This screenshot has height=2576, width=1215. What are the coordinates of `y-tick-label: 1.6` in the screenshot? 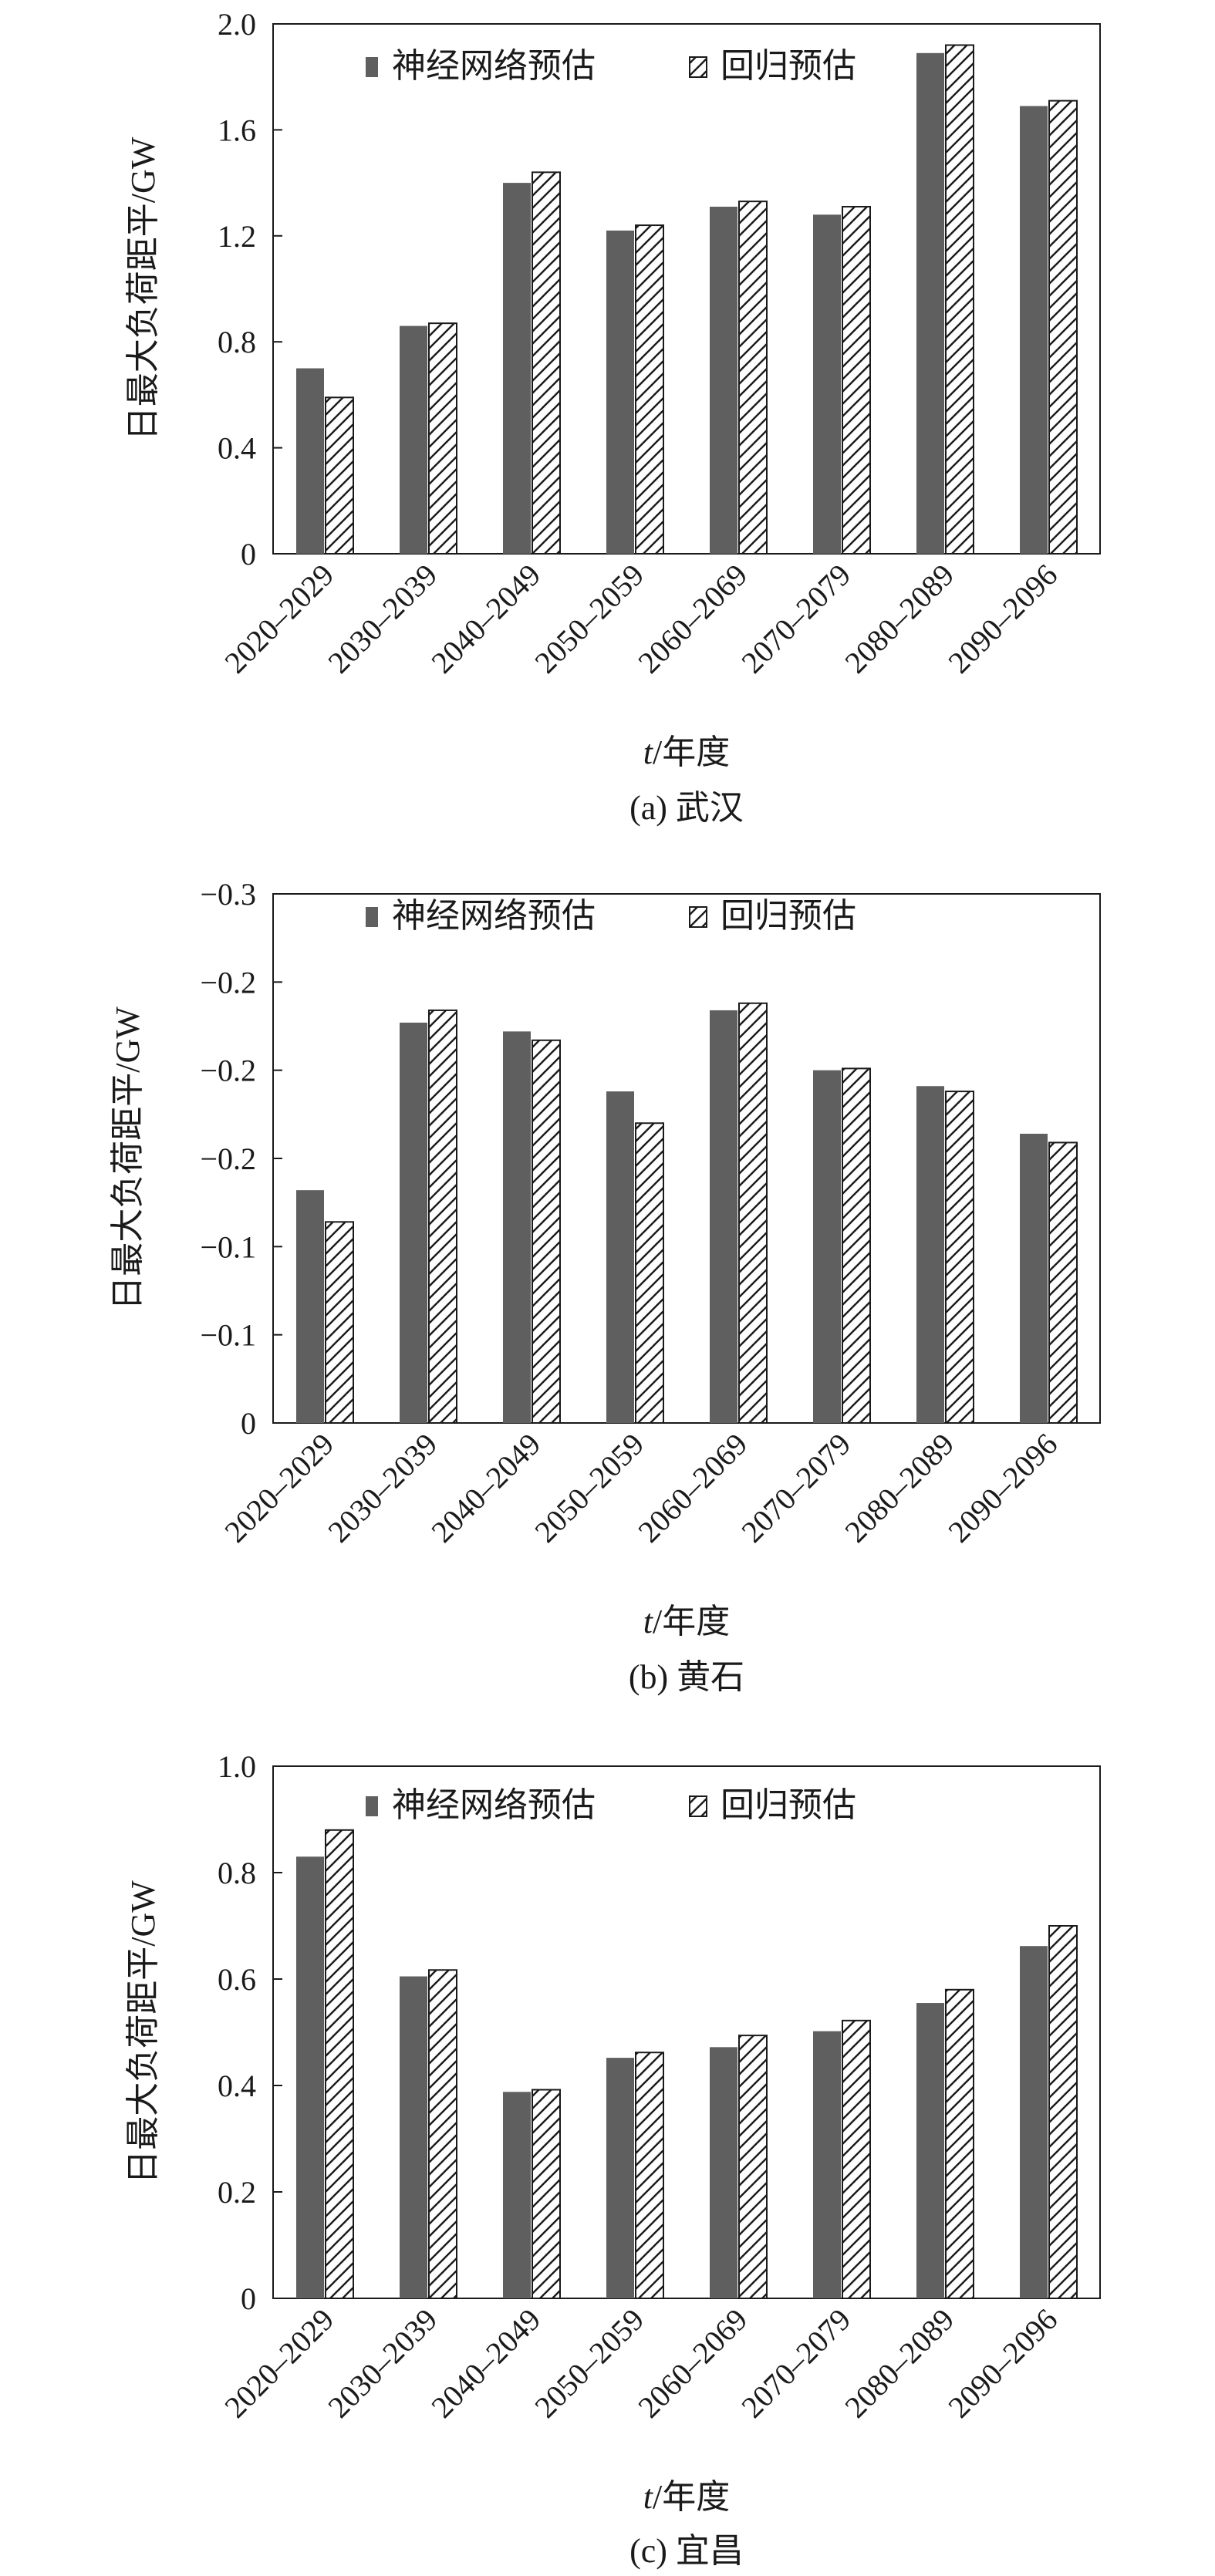 It's located at (237, 130).